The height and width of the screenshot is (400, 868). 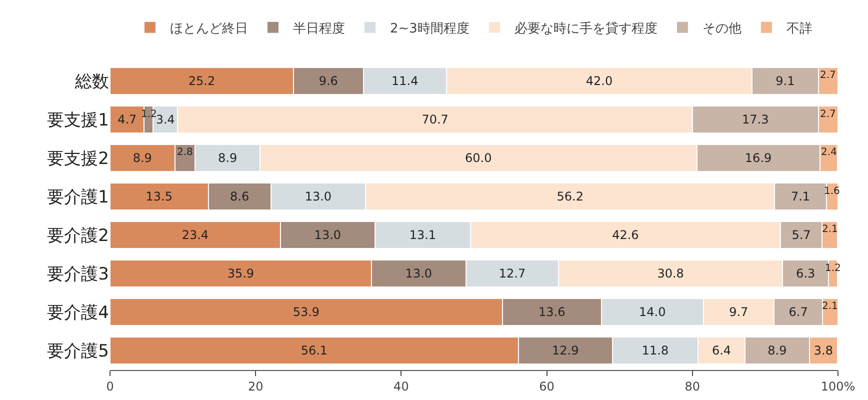 I want to click on legend-label: 半日程度, so click(x=319, y=28).